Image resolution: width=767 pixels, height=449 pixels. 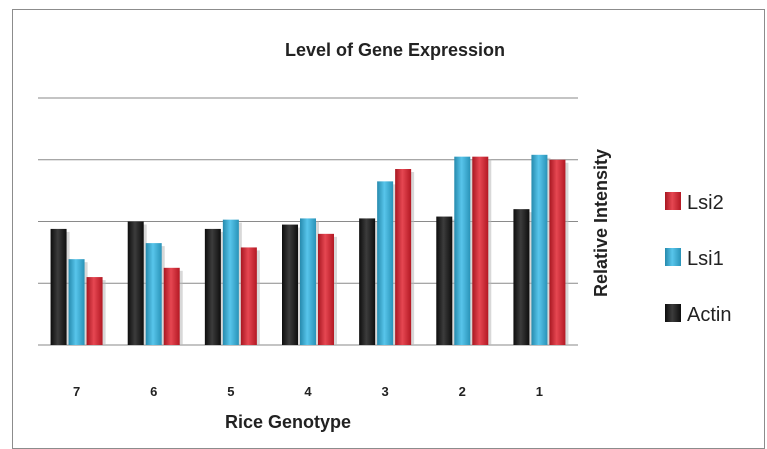 I want to click on legend-item-lsi1: Lsi1, so click(x=694, y=259).